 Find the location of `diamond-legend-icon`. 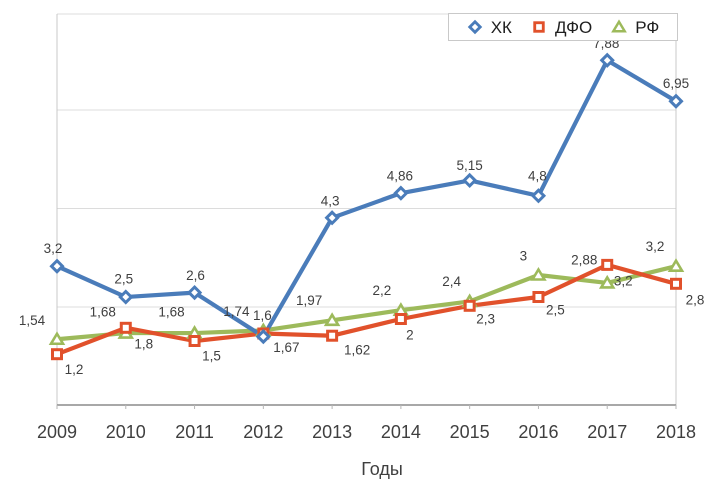

diamond-legend-icon is located at coordinates (474, 27).